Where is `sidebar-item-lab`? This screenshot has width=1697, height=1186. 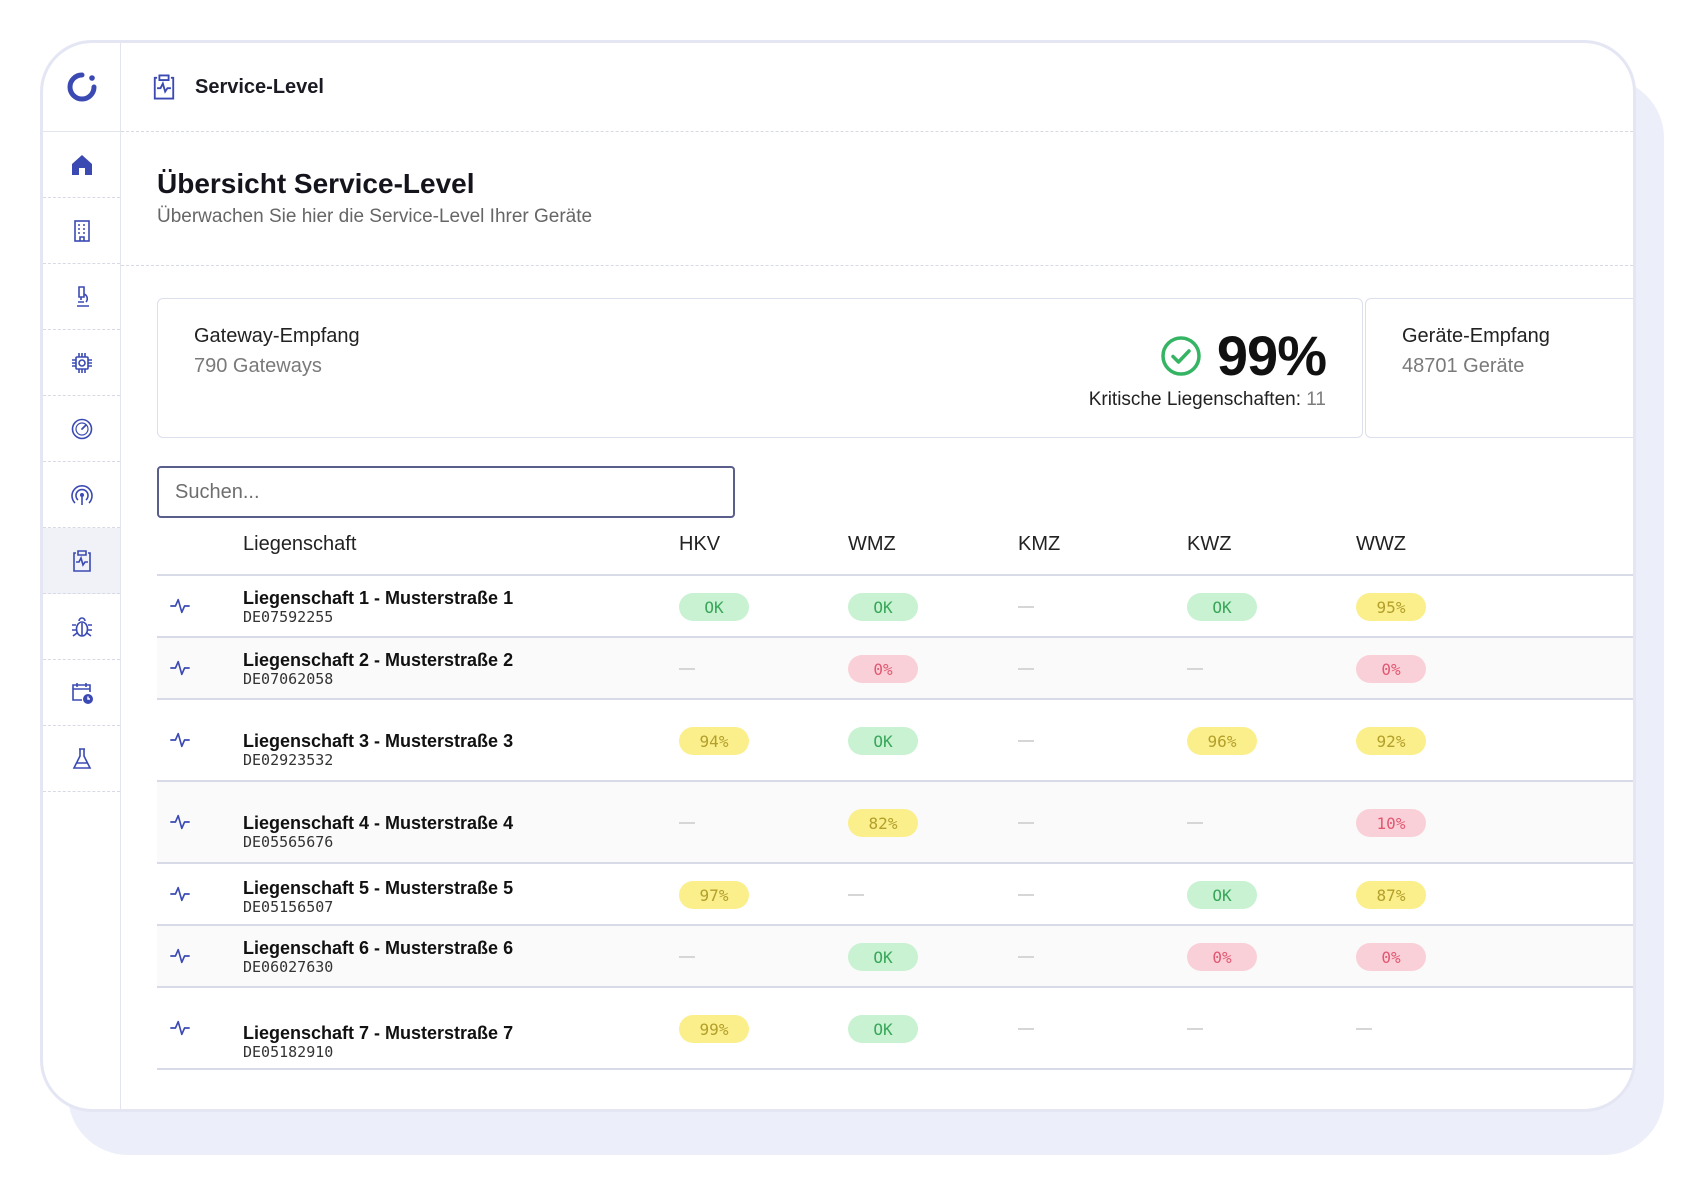 sidebar-item-lab is located at coordinates (81, 759).